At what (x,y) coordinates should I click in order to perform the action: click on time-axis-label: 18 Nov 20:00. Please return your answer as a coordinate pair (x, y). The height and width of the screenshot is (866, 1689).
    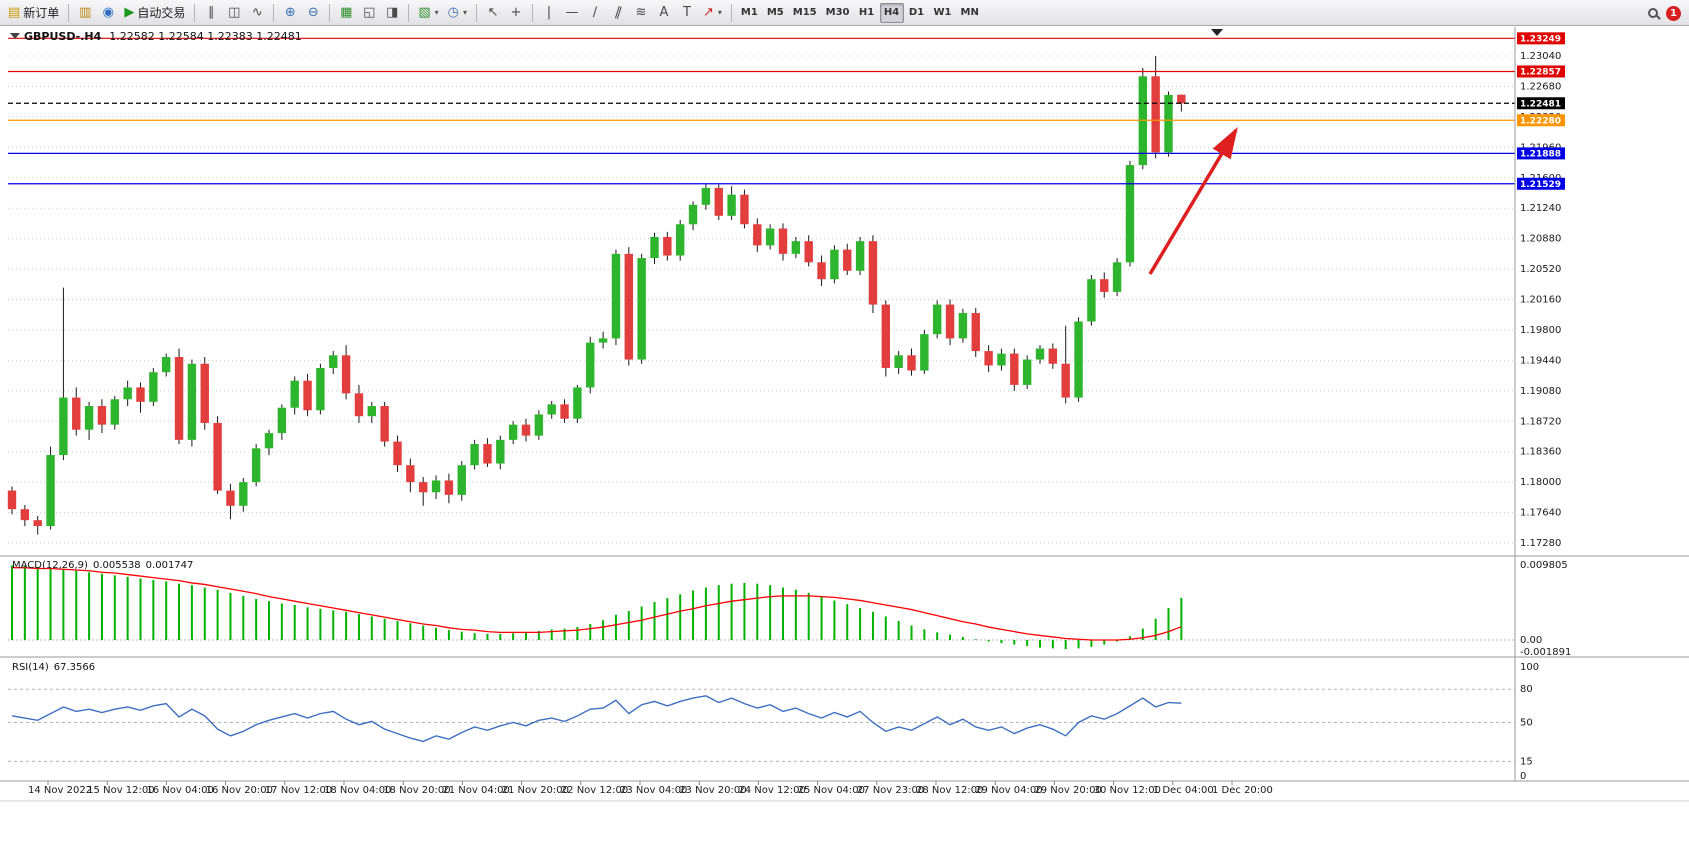
    Looking at the image, I should click on (416, 790).